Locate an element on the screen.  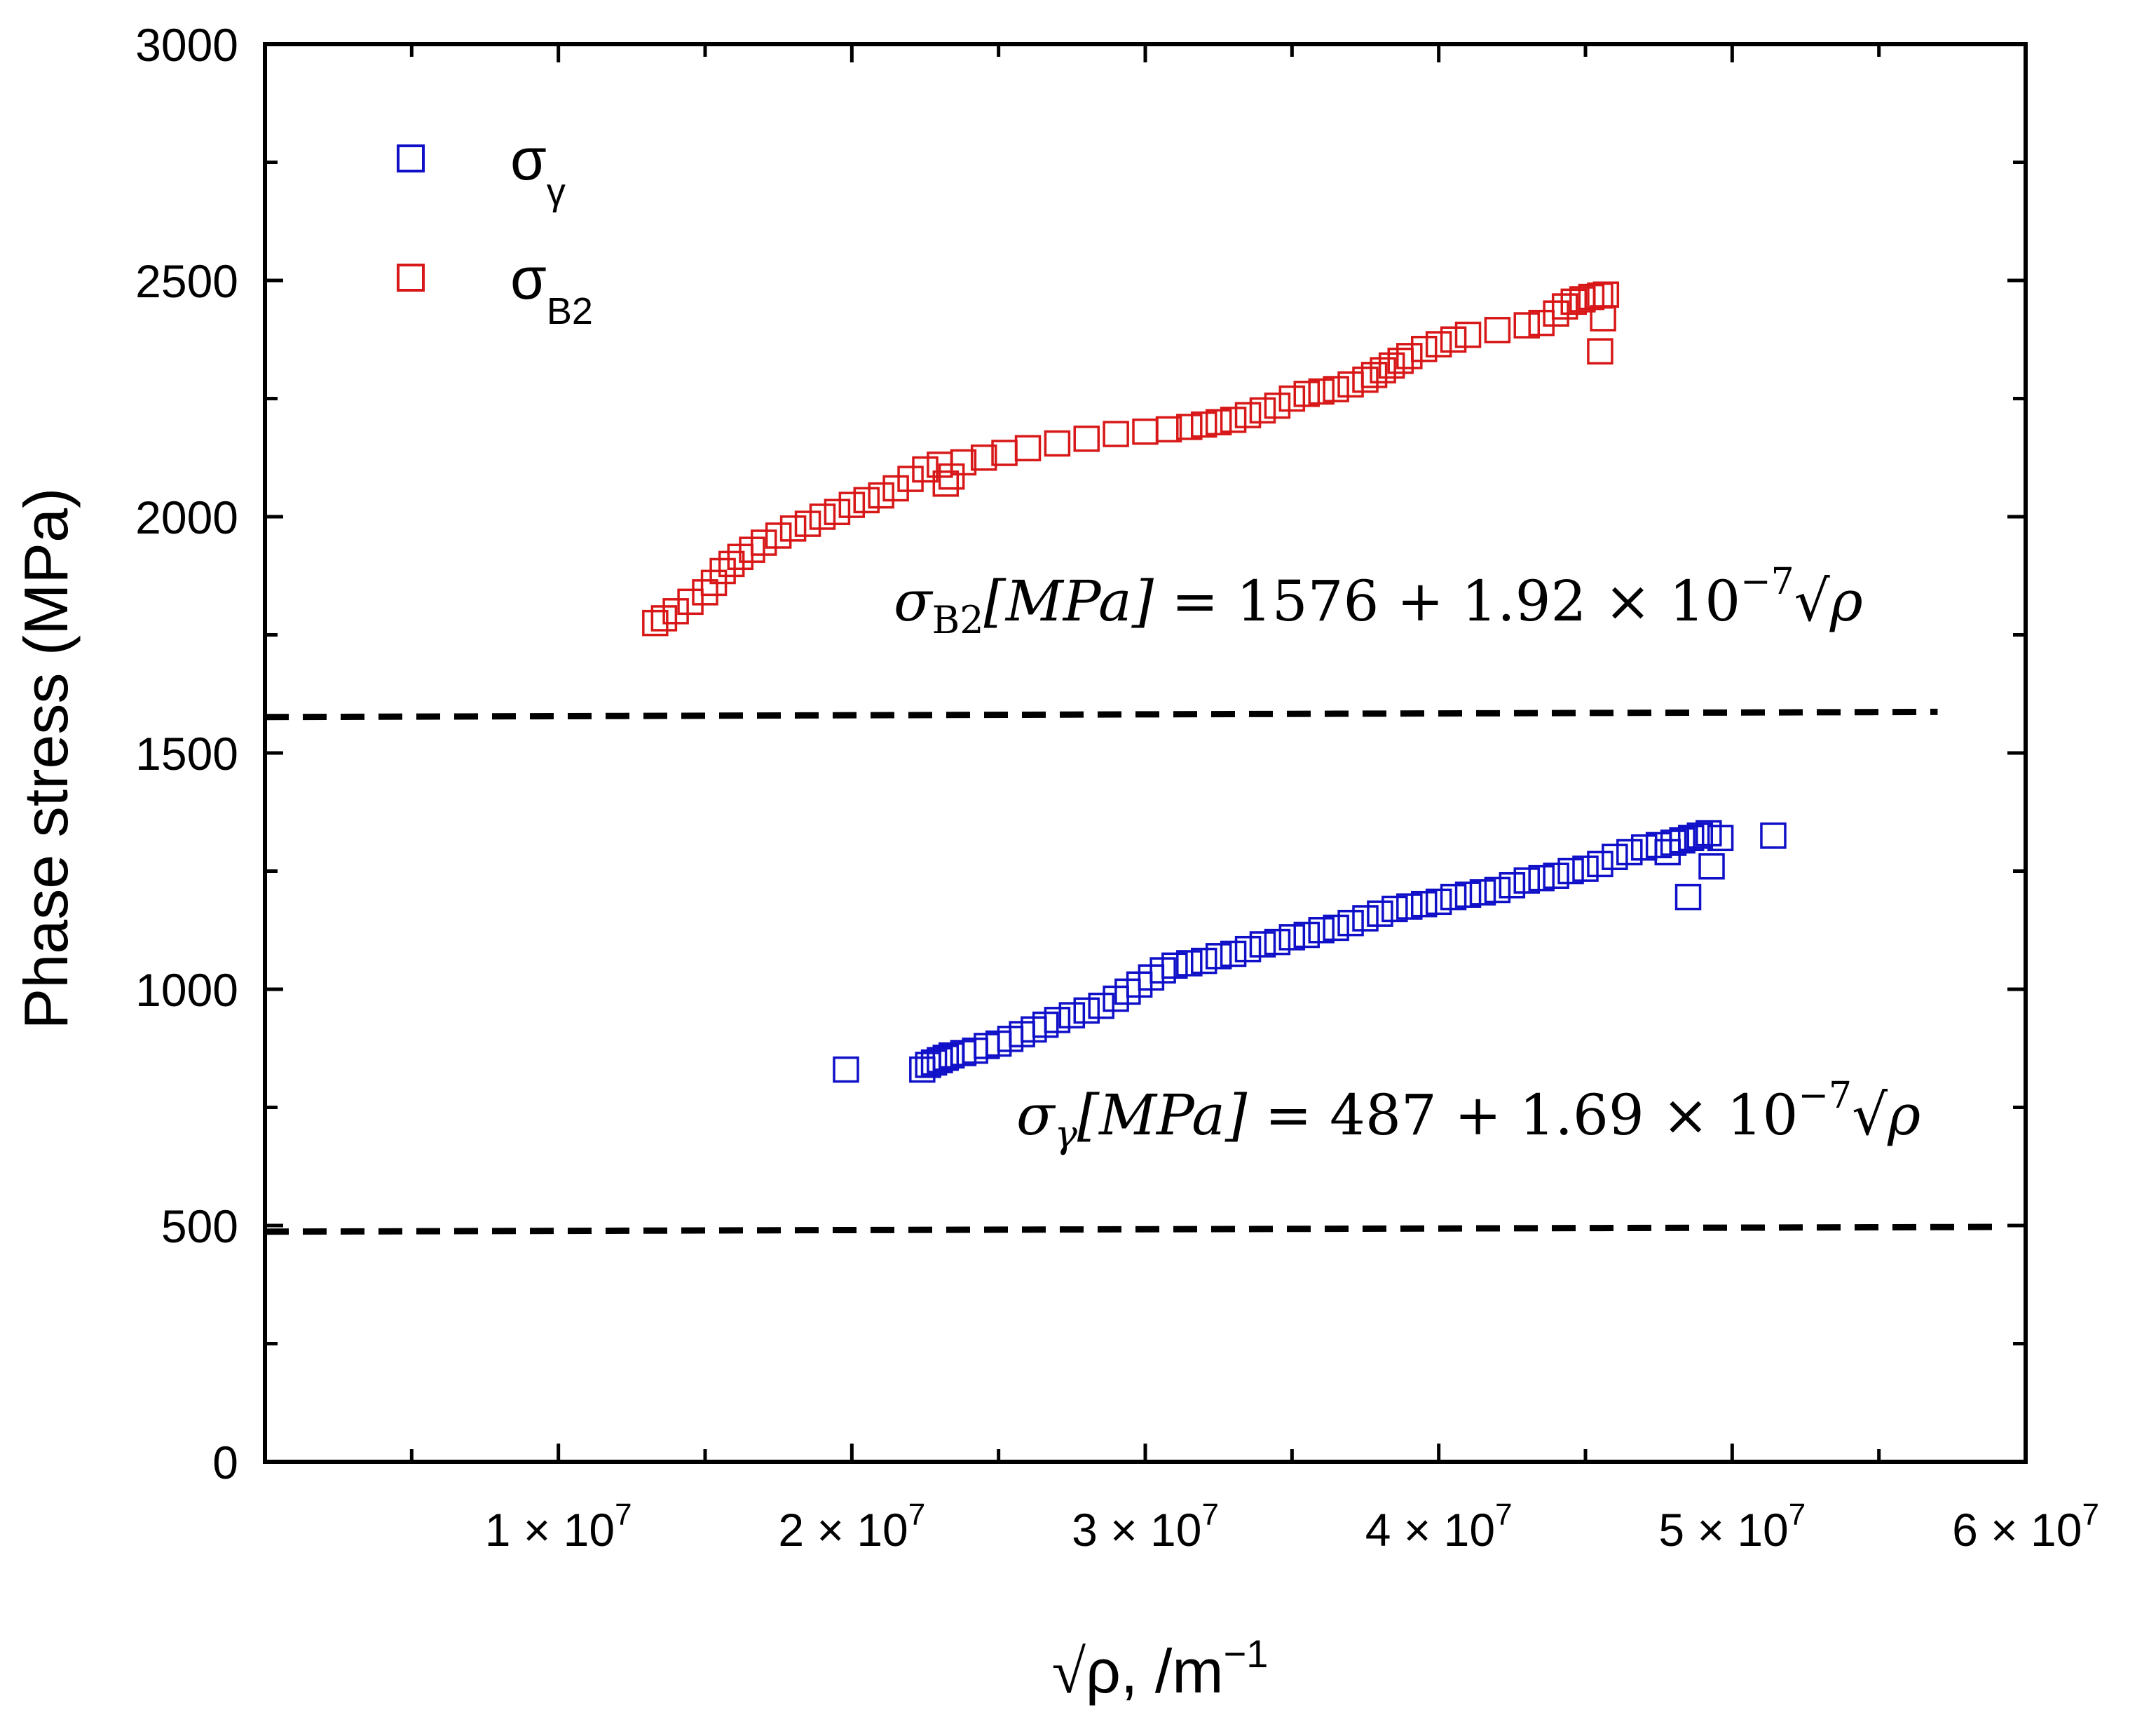
x-tick-label: 4 × 10⁷ is located at coordinates (1439, 1527).